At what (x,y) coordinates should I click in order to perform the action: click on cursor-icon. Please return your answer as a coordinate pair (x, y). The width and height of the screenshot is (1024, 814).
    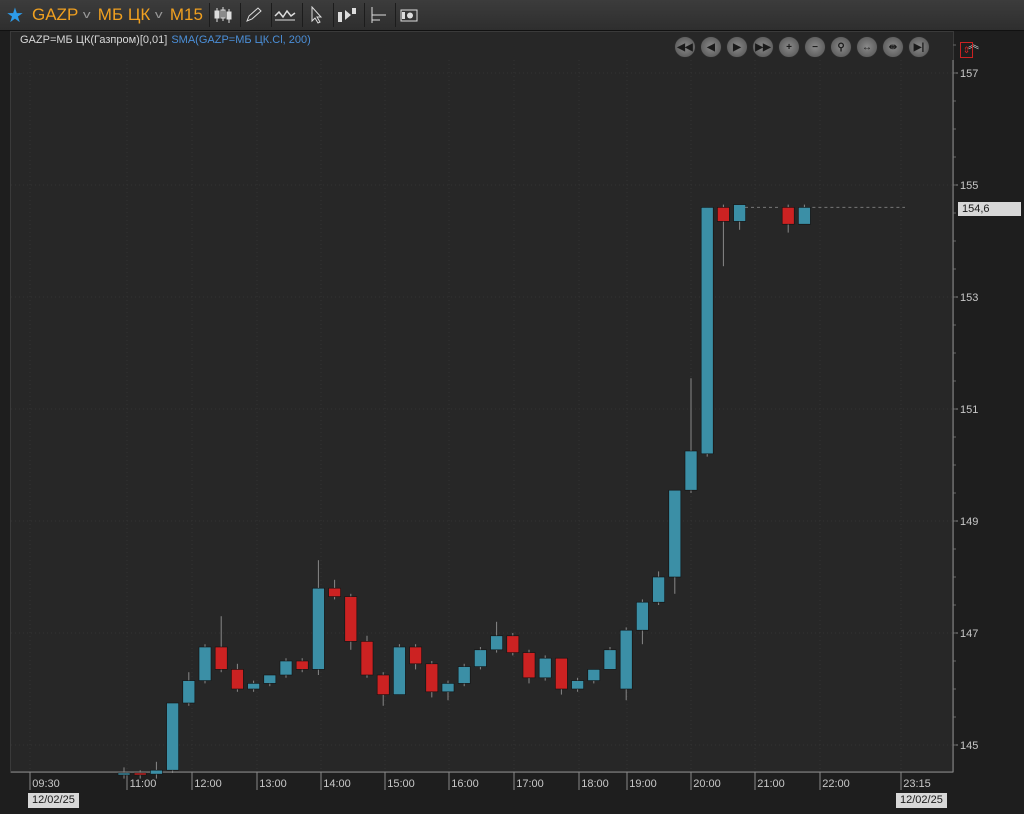
    Looking at the image, I should click on (315, 15).